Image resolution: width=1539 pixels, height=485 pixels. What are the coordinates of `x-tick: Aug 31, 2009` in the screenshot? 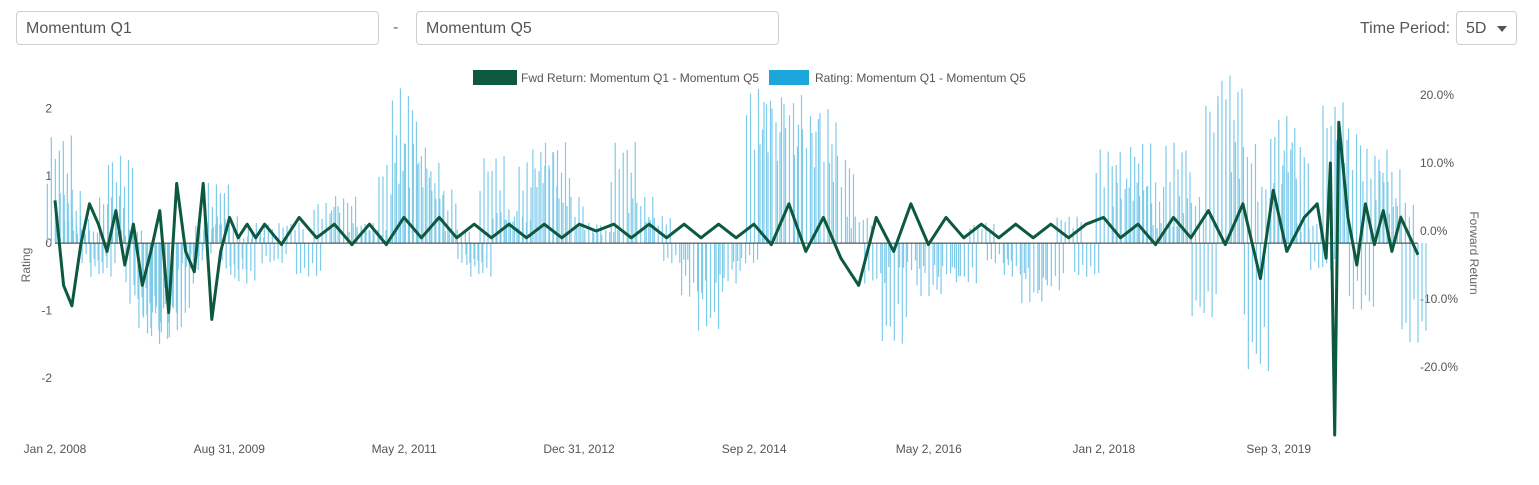 It's located at (230, 449).